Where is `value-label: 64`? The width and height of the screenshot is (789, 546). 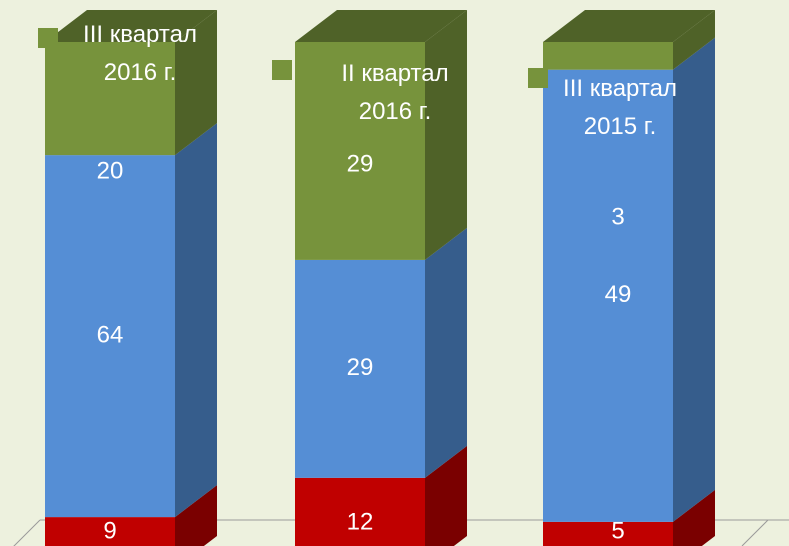 value-label: 64 is located at coordinates (110, 334).